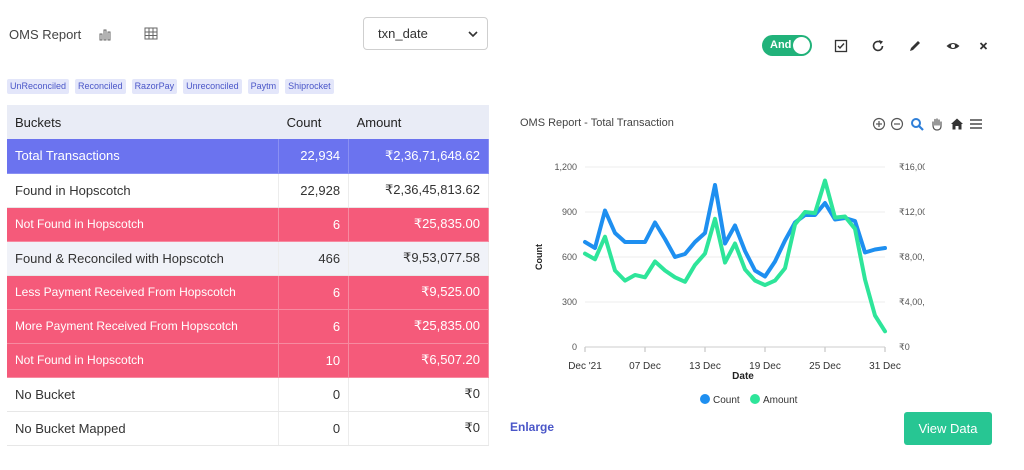 This screenshot has width=1024, height=470. I want to click on legend-marker-count, so click(705, 399).